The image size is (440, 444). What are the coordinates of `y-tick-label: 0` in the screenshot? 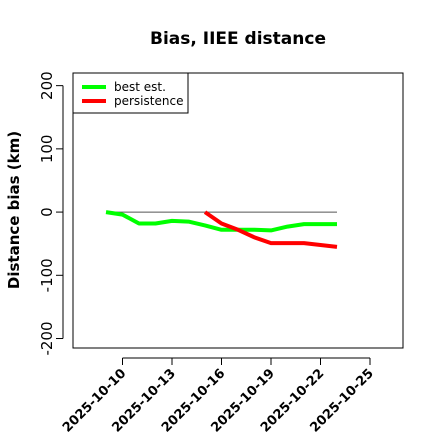 It's located at (47, 212).